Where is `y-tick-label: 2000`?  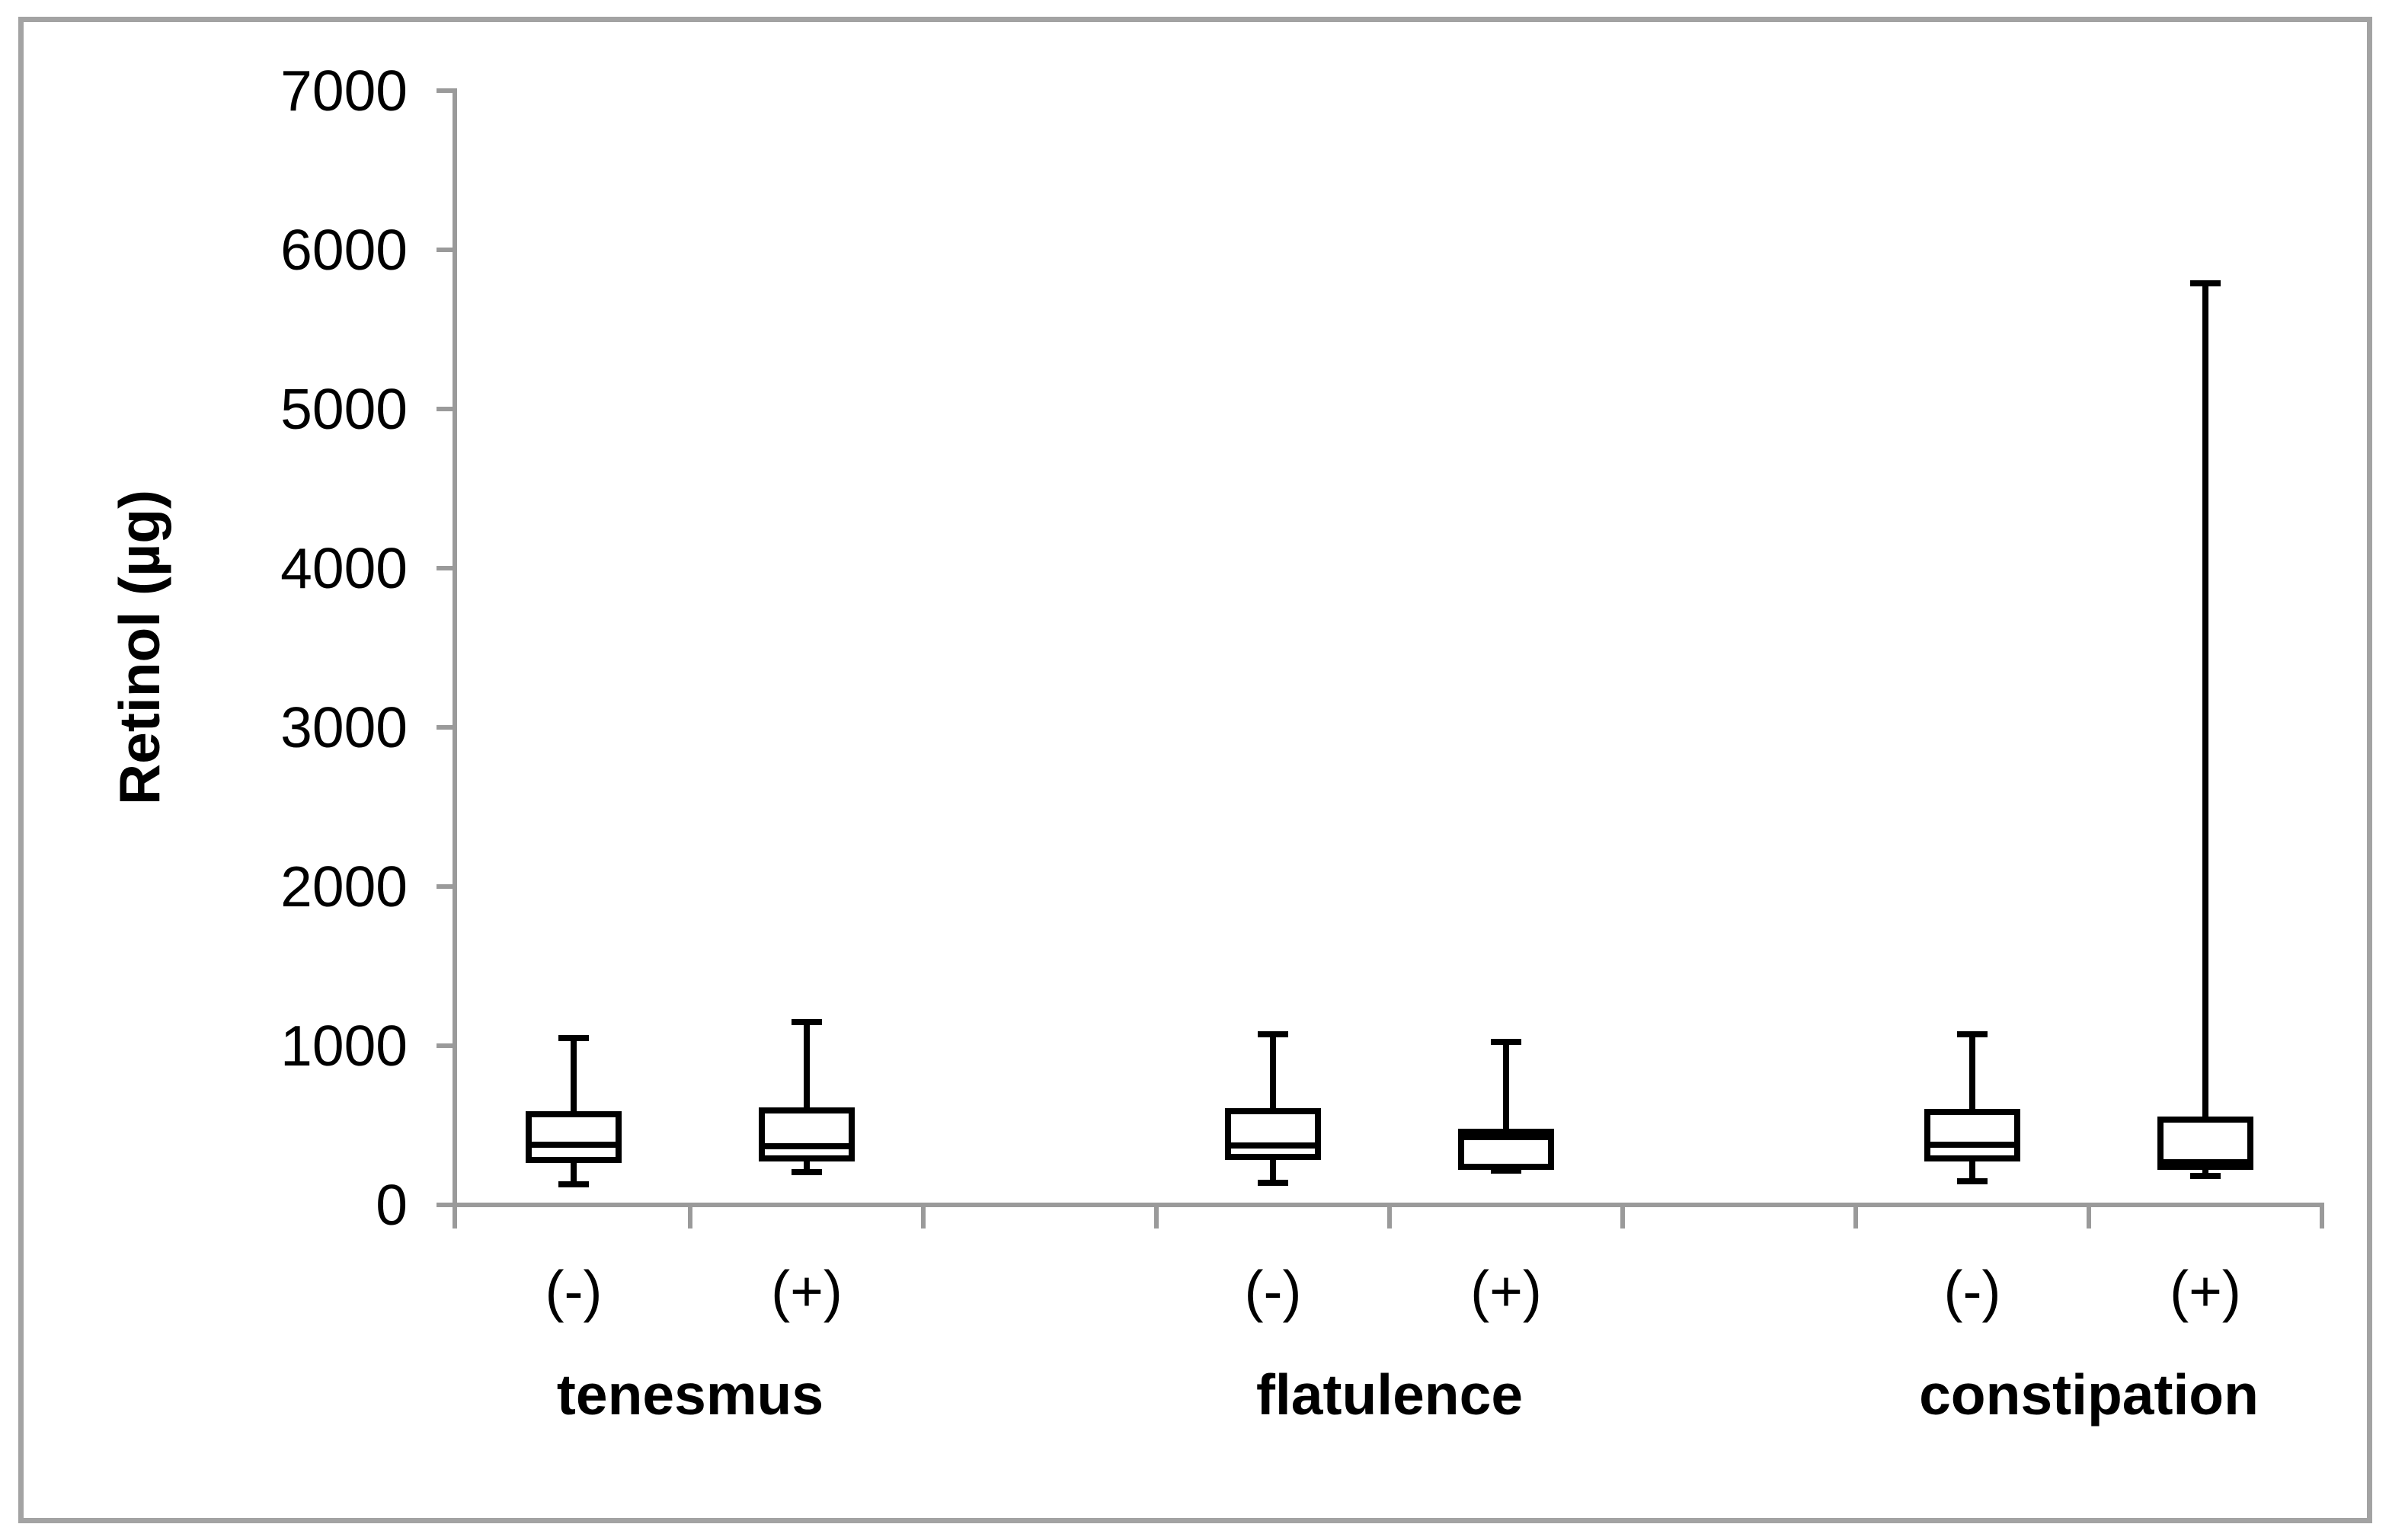
y-tick-label: 2000 is located at coordinates (344, 887).